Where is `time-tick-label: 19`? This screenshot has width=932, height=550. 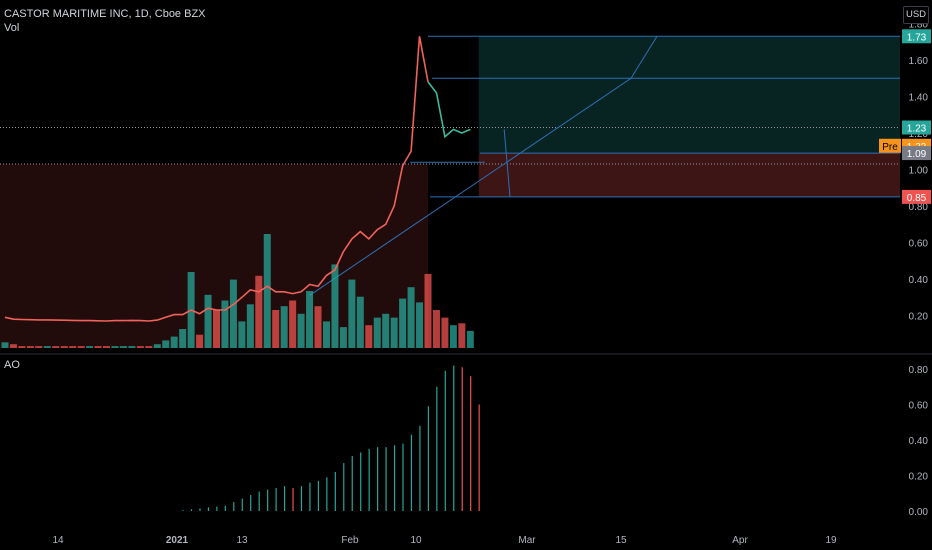
time-tick-label: 19 is located at coordinates (831, 540).